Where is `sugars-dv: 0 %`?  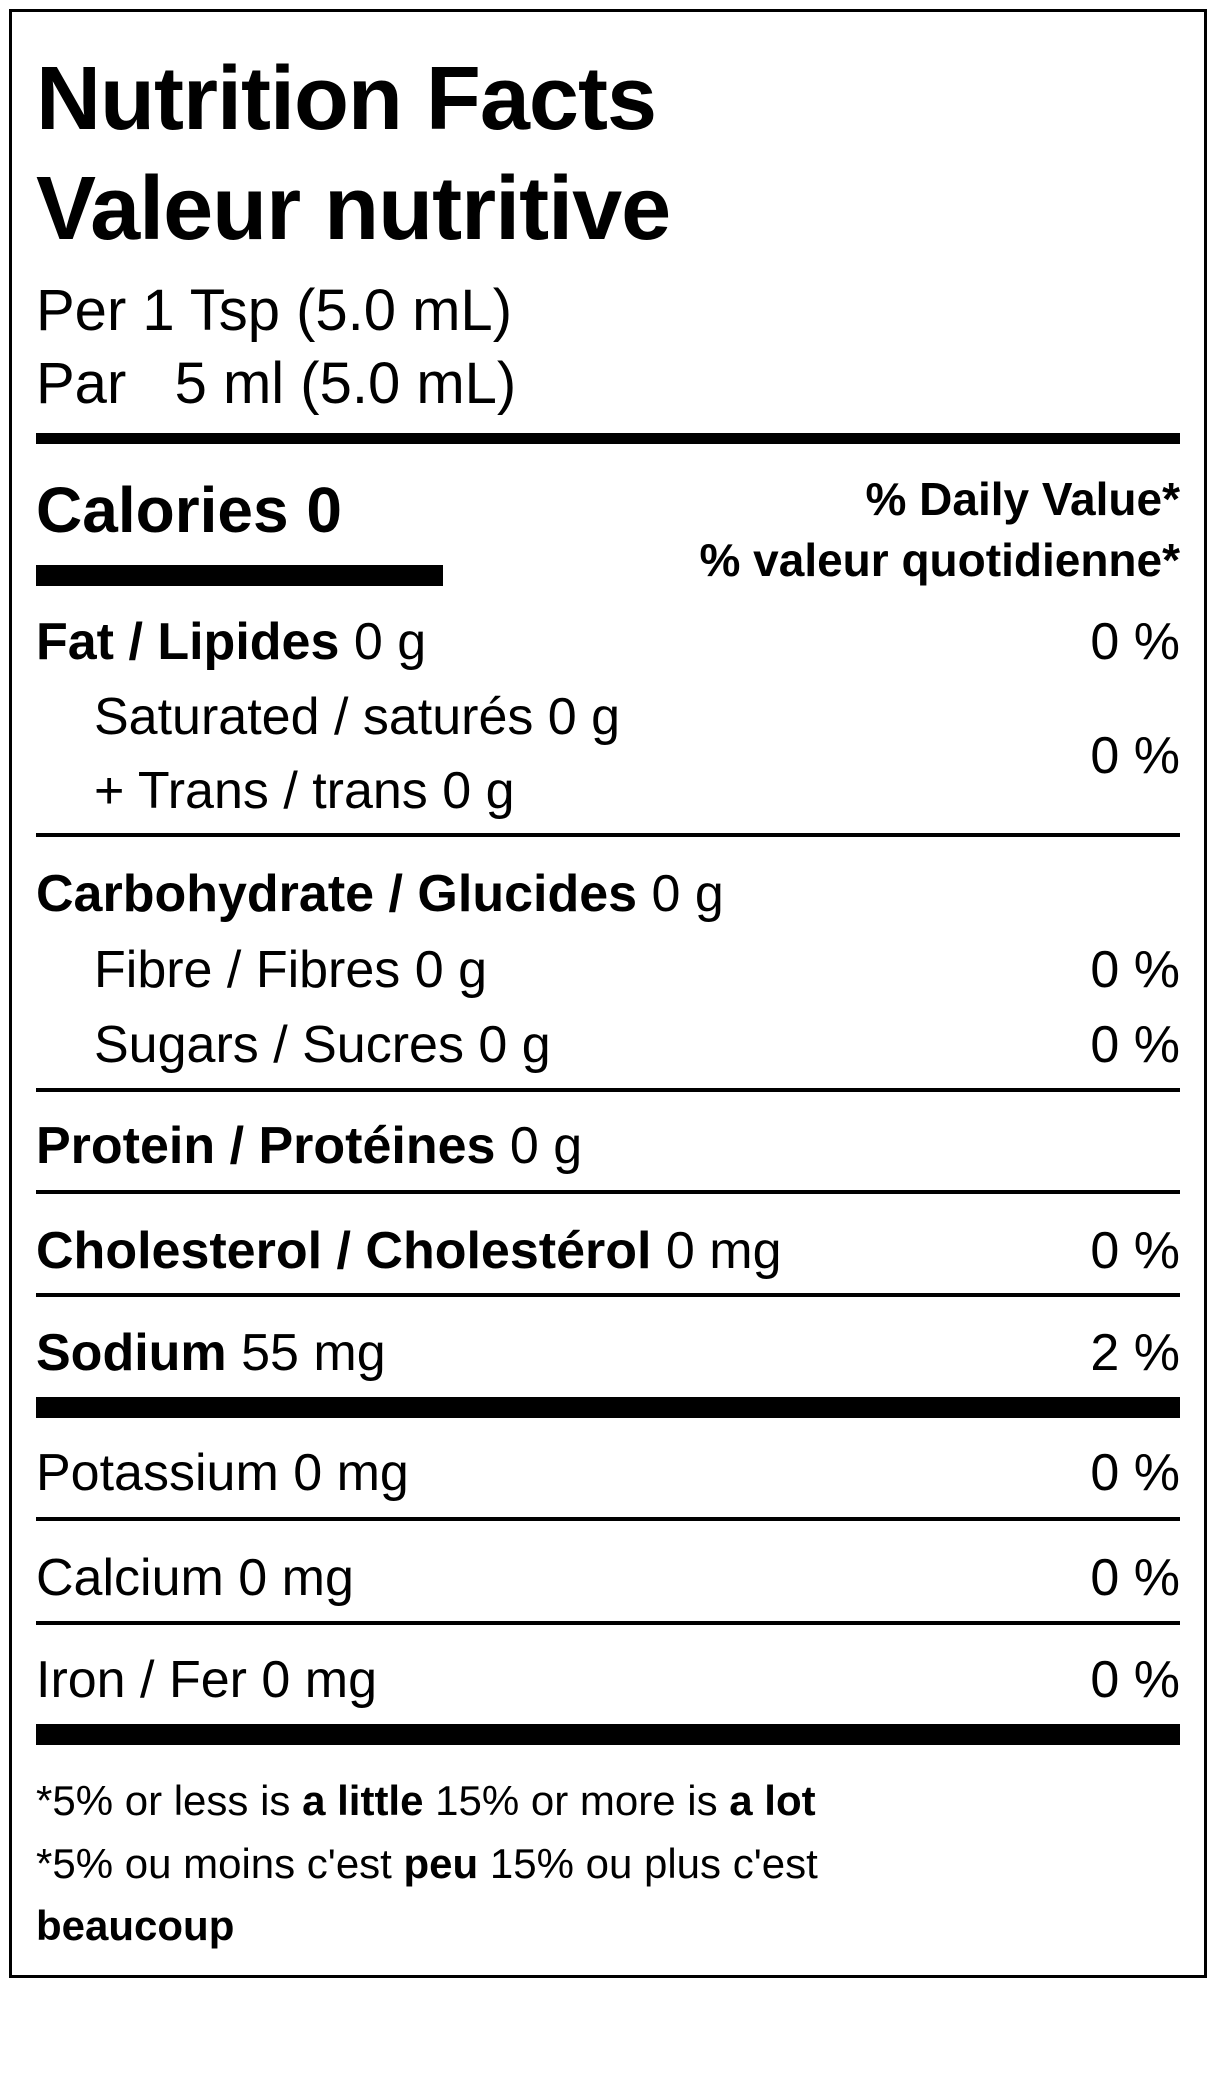
sugars-dv: 0 % is located at coordinates (1135, 1045).